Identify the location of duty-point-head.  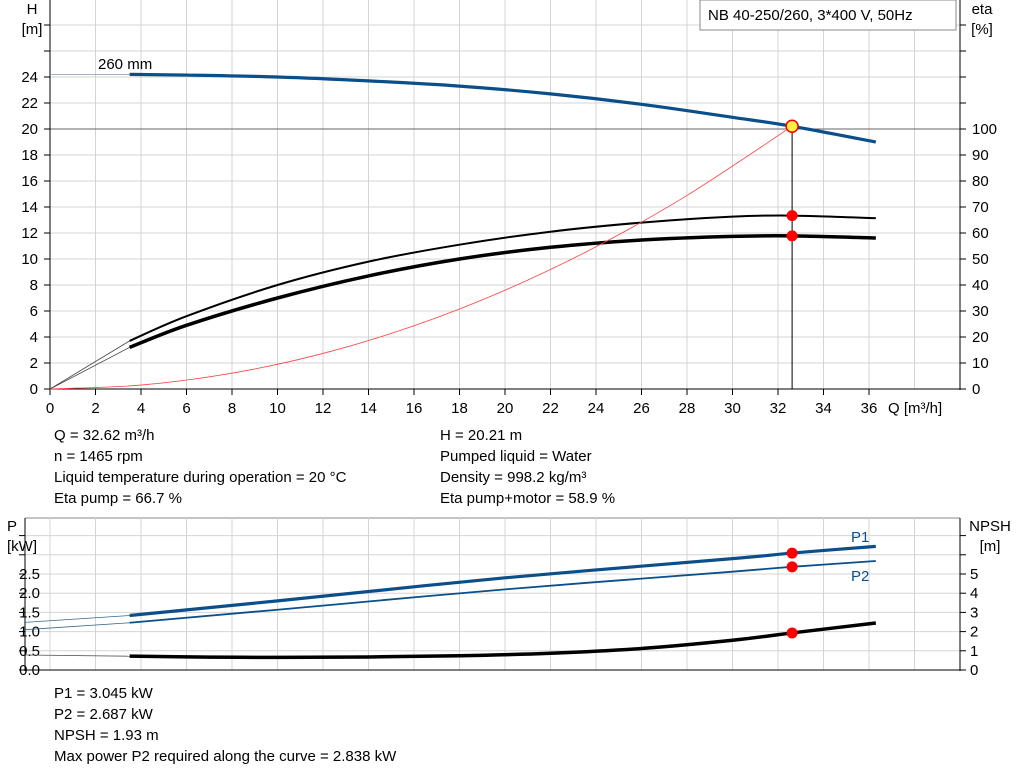
(792, 126).